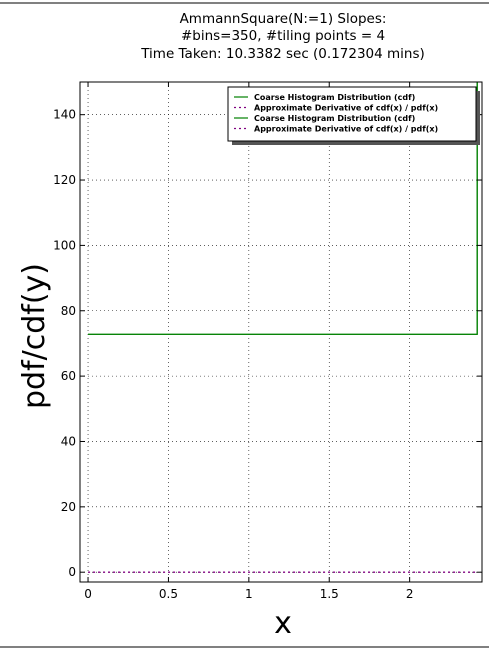 This screenshot has width=489, height=649. What do you see at coordinates (168, 594) in the screenshot?
I see `x-tick-label: 0.5` at bounding box center [168, 594].